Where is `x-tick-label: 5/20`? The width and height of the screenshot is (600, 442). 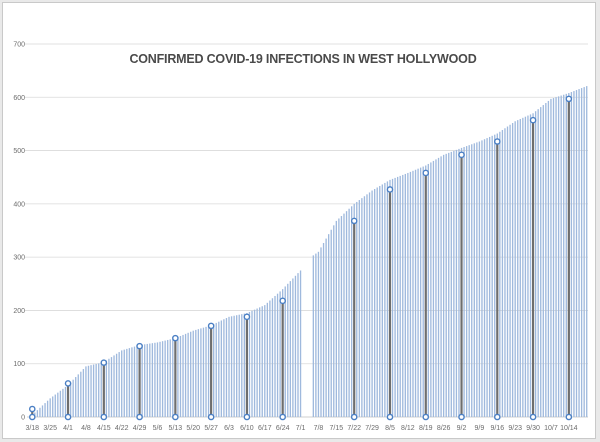 x-tick-label: 5/20 is located at coordinates (193, 428).